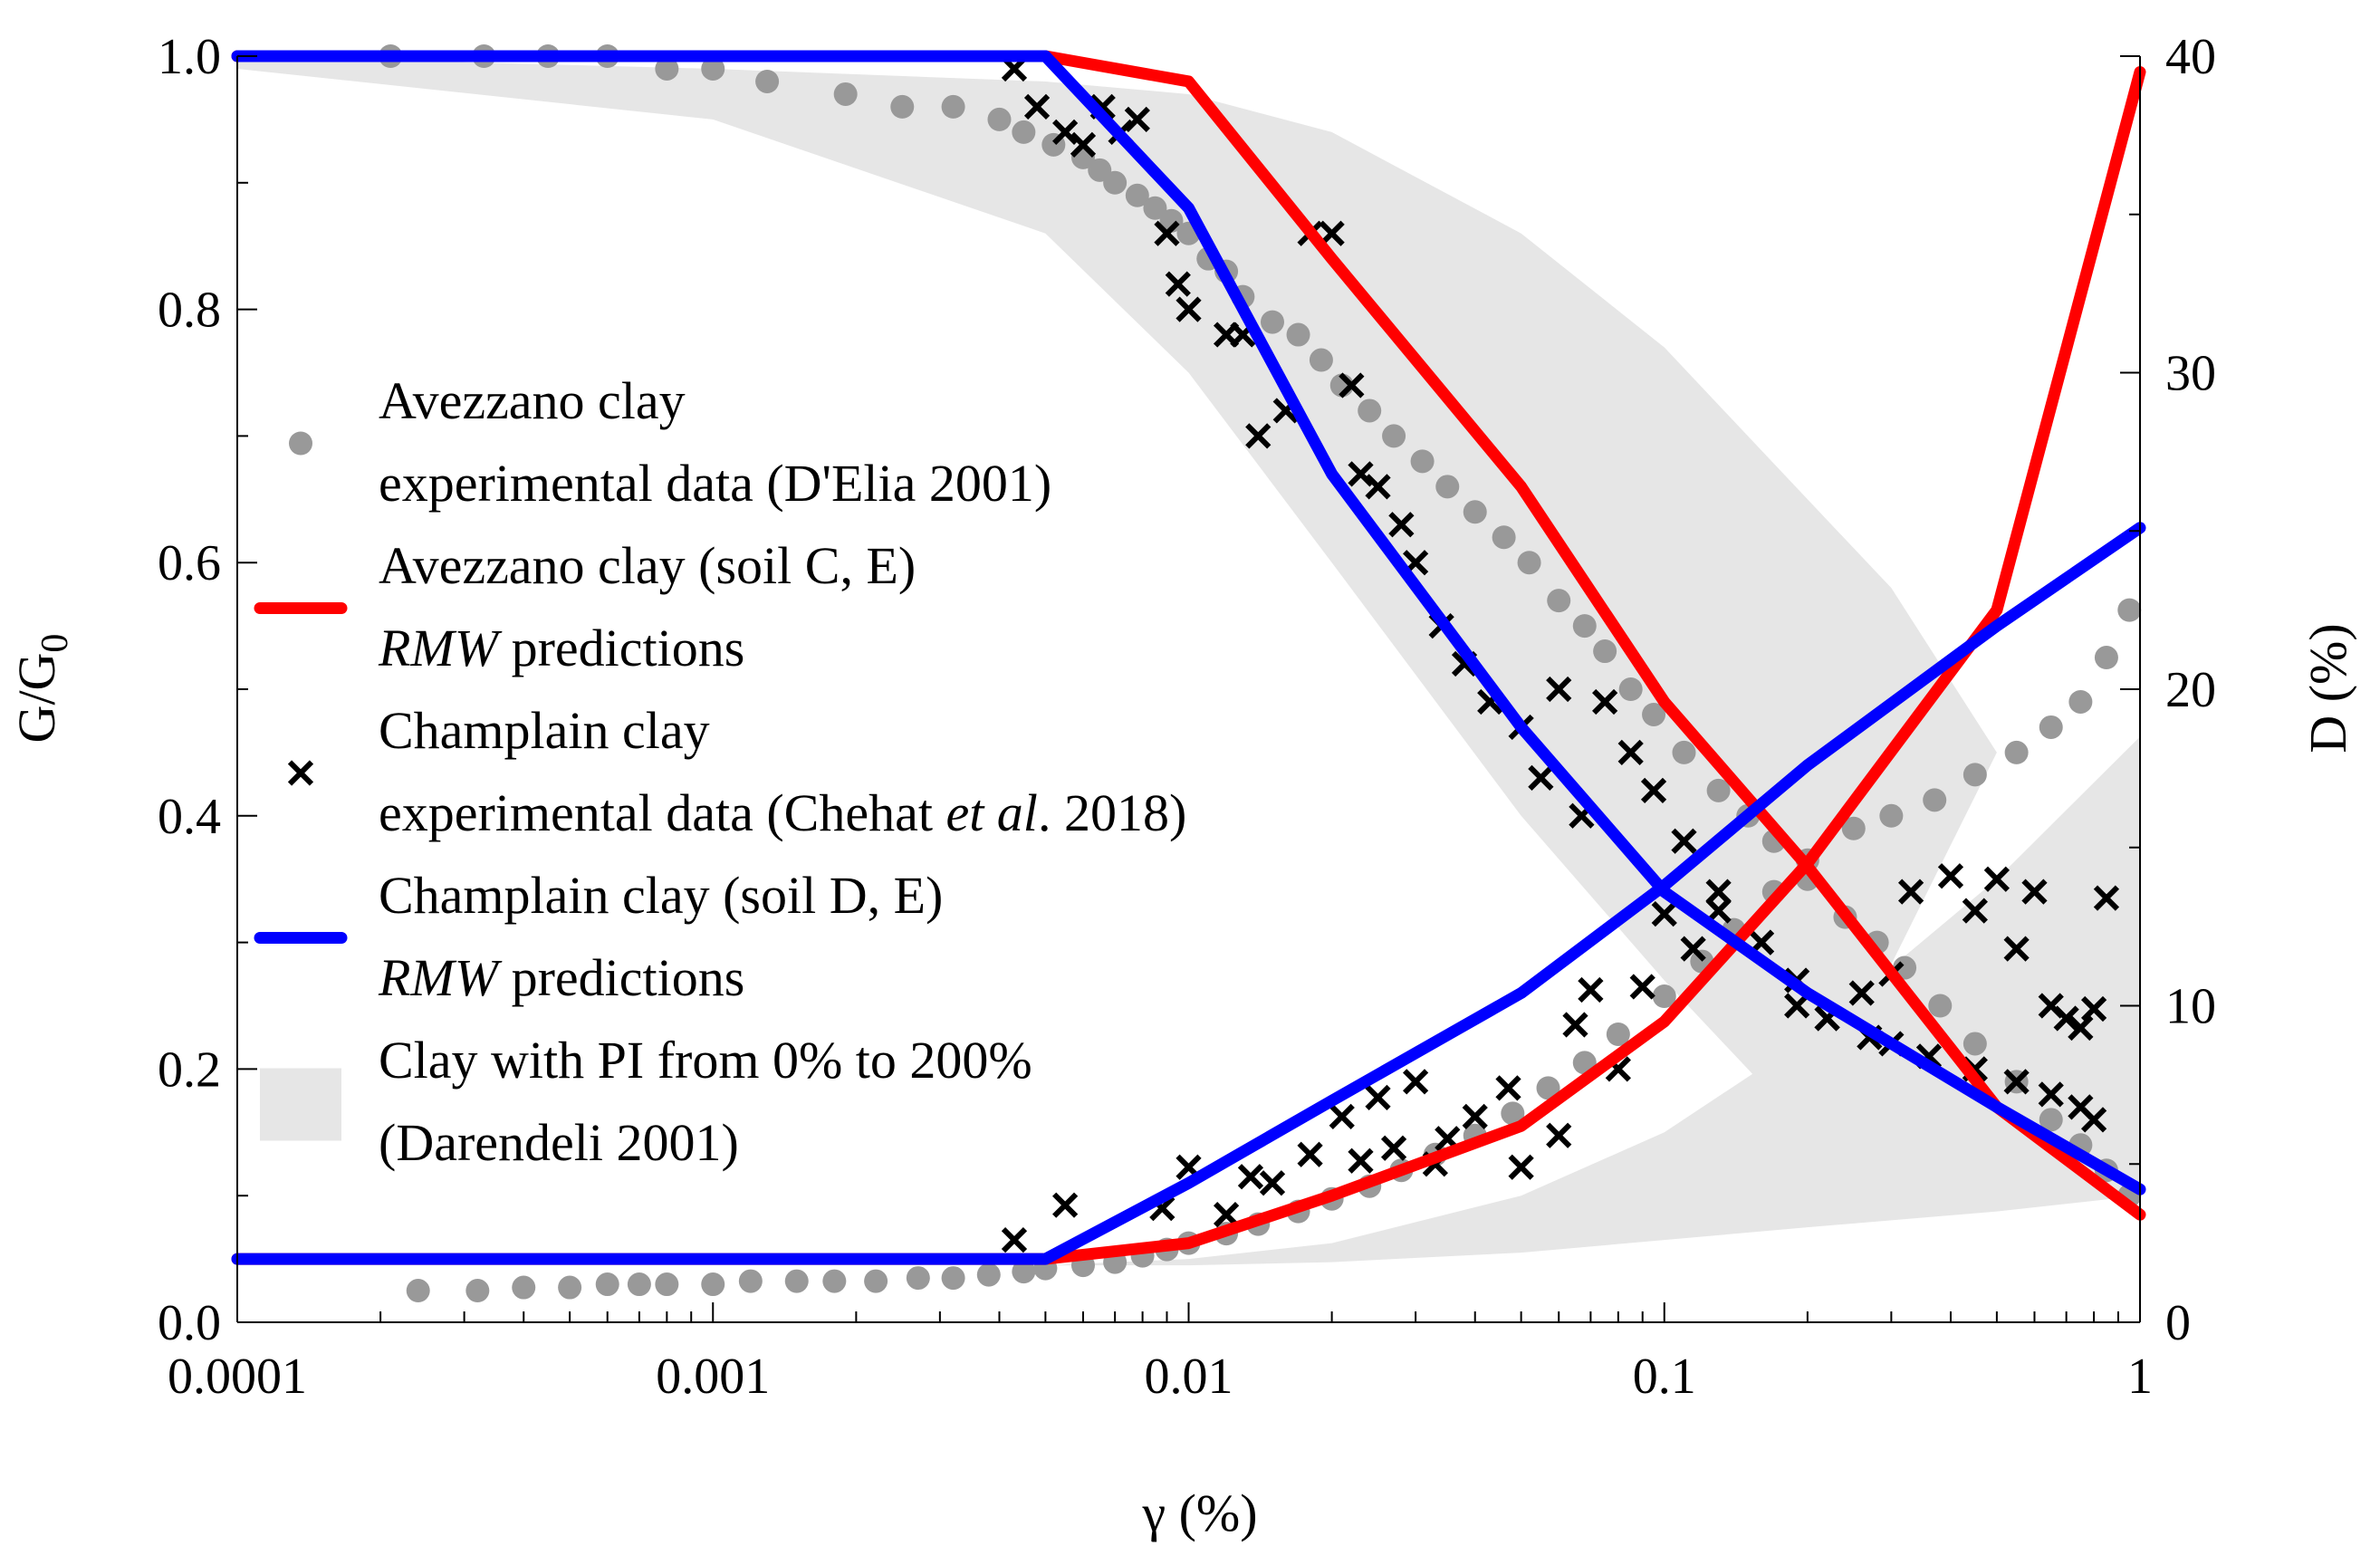  Describe the element at coordinates (2190, 690) in the screenshot. I see `y-right-tick-label: 20` at that location.